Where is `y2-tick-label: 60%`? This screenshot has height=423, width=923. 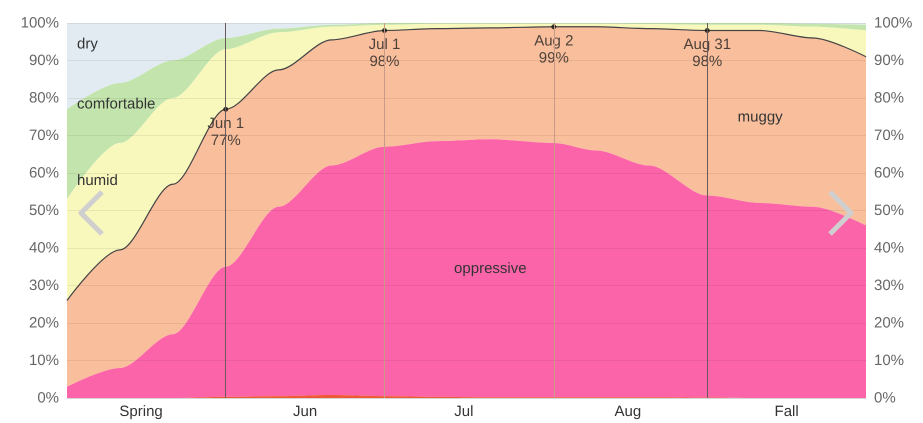 y2-tick-label: 60% is located at coordinates (889, 173).